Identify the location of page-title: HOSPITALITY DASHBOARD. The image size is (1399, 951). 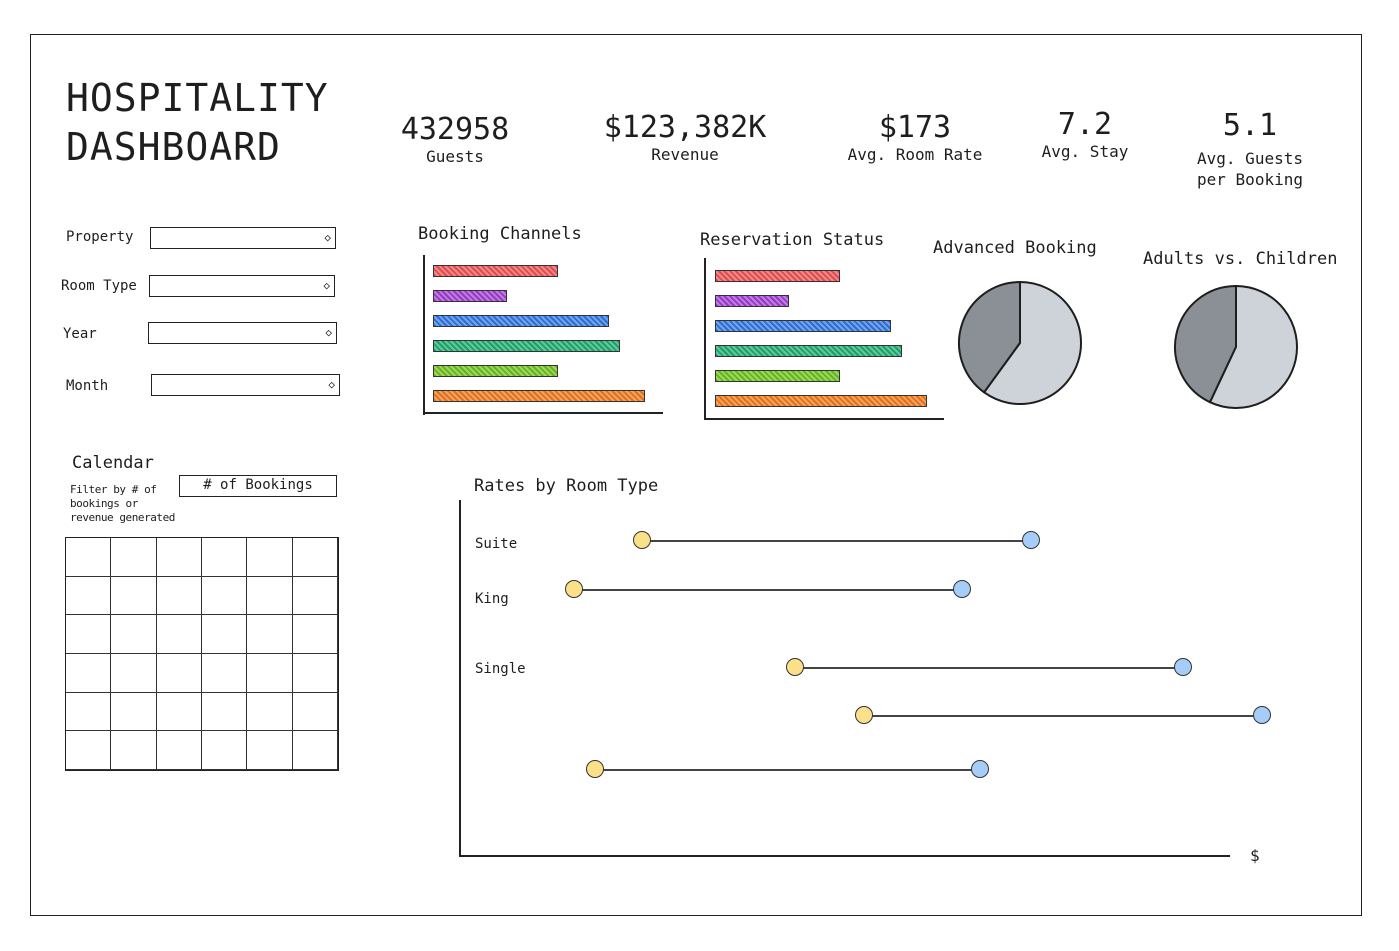
(197, 123).